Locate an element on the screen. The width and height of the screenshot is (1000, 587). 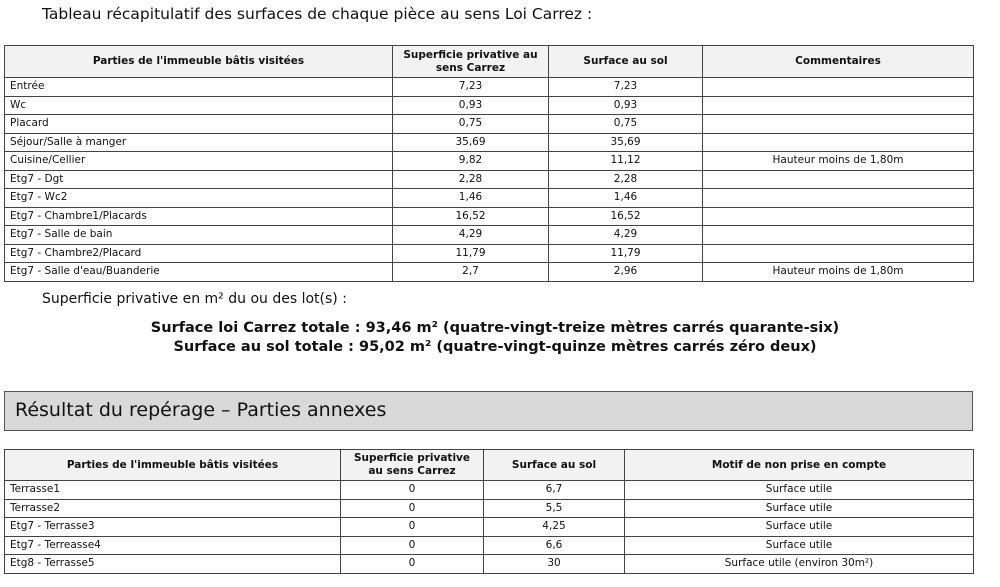
cell-sol: 0,93 is located at coordinates (625, 105).